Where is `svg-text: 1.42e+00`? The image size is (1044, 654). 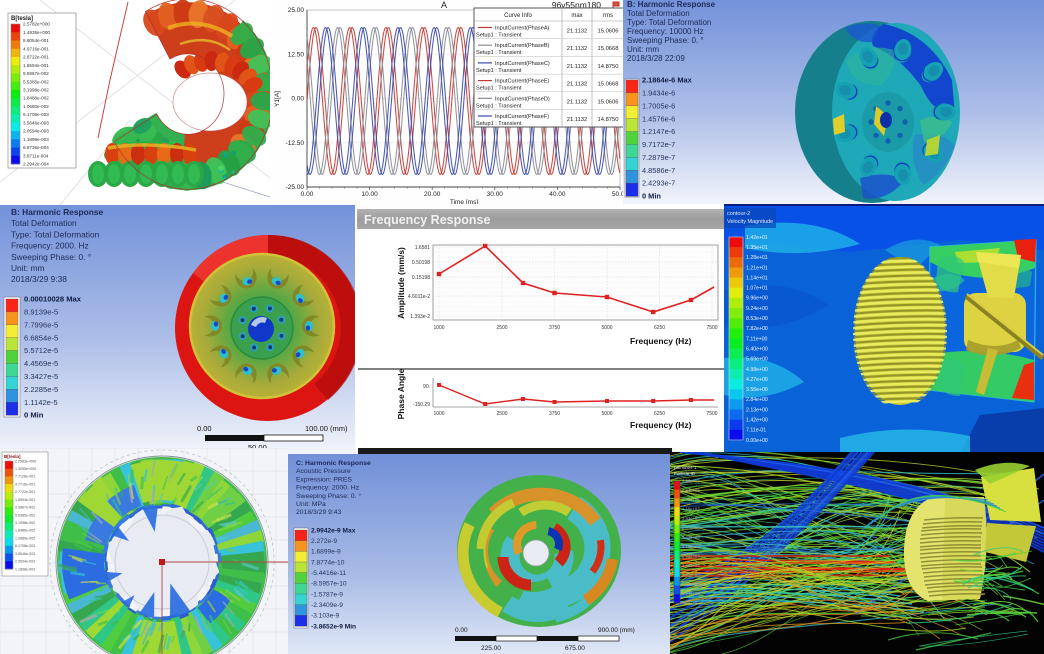 svg-text: 1.42e+00 is located at coordinates (757, 421).